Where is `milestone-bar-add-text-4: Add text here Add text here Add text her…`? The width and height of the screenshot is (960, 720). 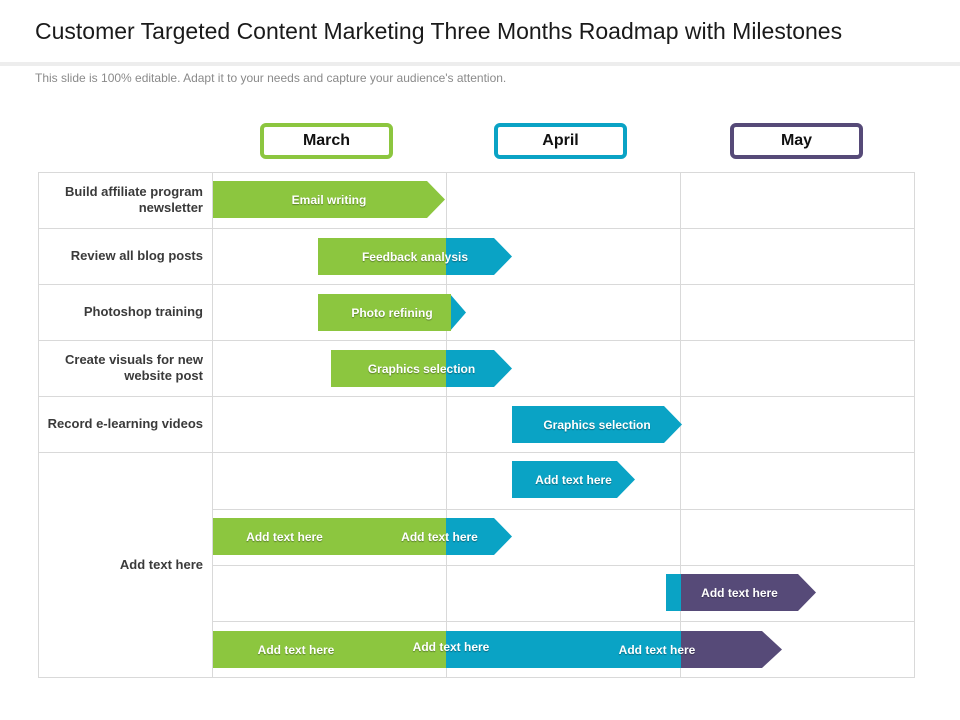
milestone-bar-add-text-4: Add text here Add text here Add text her… is located at coordinates (497, 649).